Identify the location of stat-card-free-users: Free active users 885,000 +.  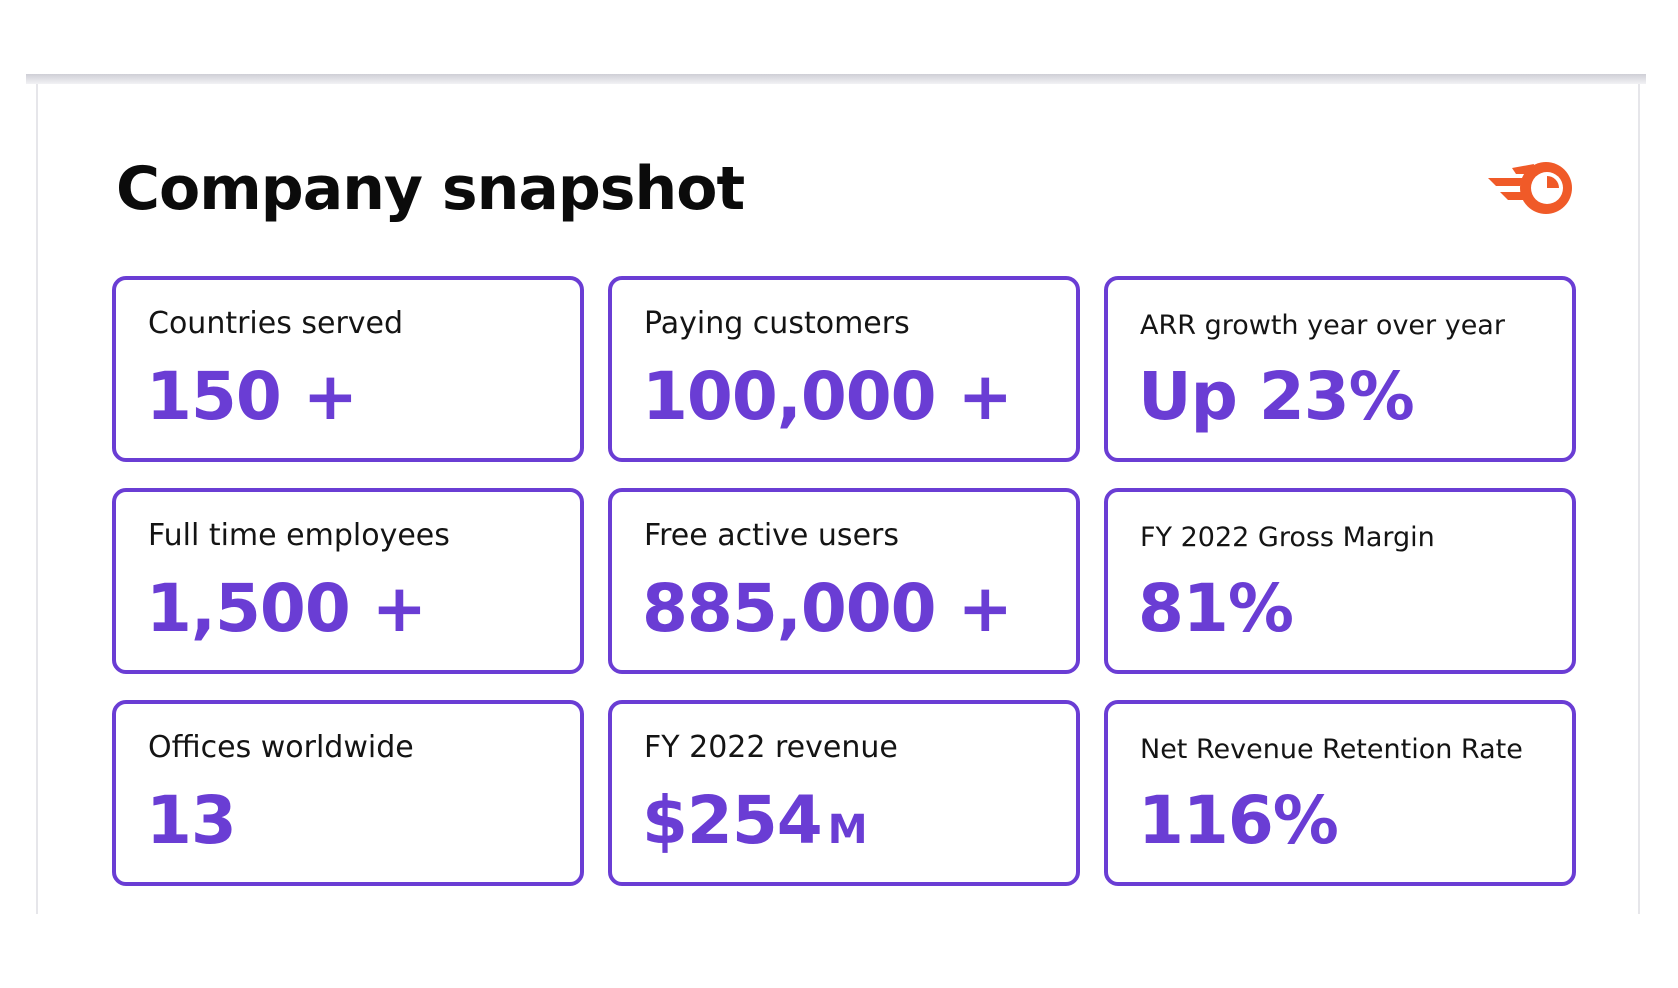
(844, 581).